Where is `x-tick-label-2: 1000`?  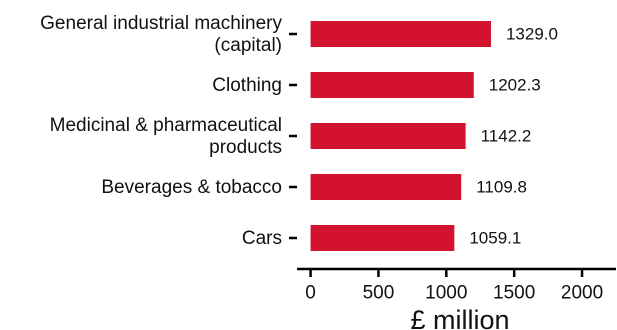 x-tick-label-2: 1000 is located at coordinates (446, 293).